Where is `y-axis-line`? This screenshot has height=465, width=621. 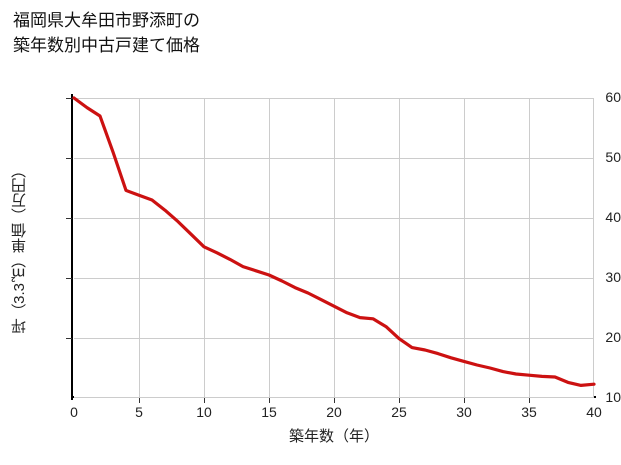 y-axis-line is located at coordinates (72, 247).